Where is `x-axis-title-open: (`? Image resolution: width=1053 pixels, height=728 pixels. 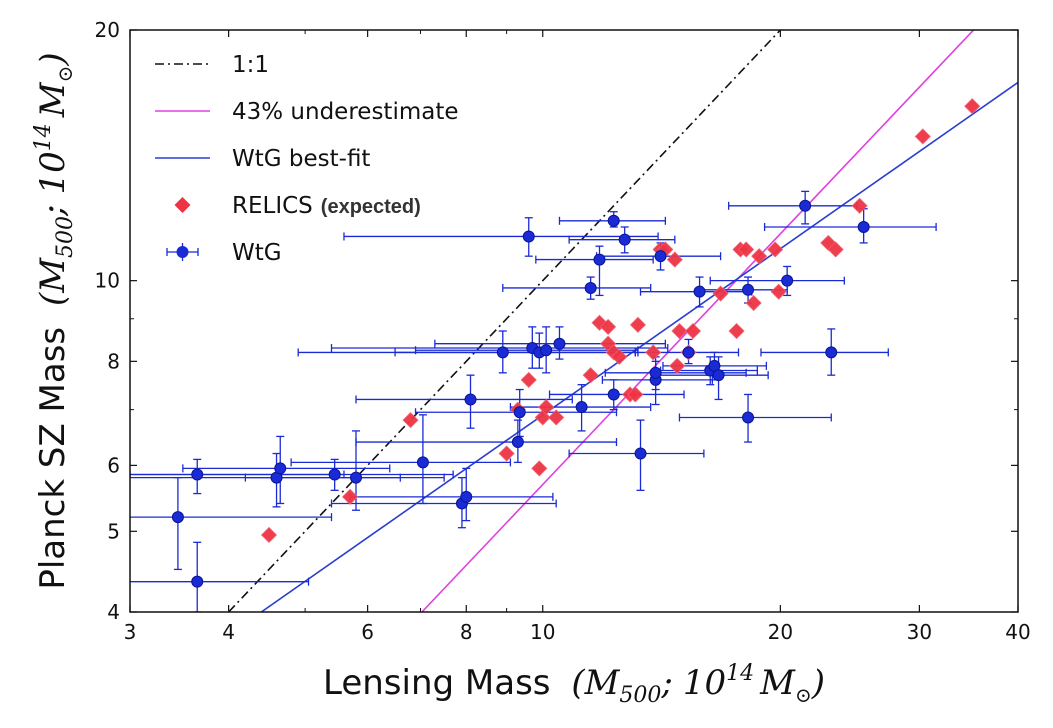
x-axis-title-open: ( is located at coordinates (578, 683).